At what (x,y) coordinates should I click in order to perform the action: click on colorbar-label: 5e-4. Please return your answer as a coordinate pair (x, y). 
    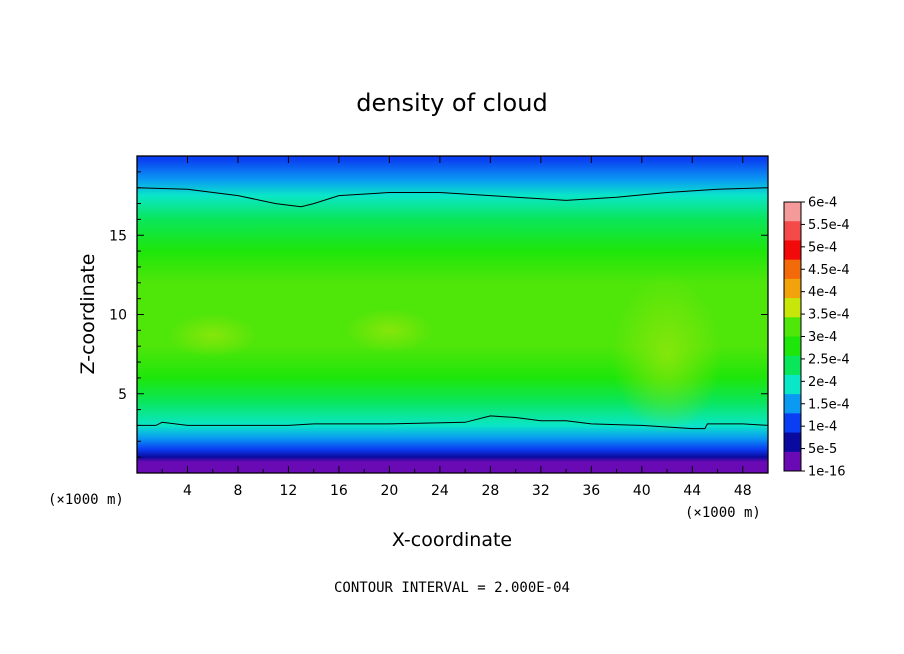
    Looking at the image, I should click on (822, 247).